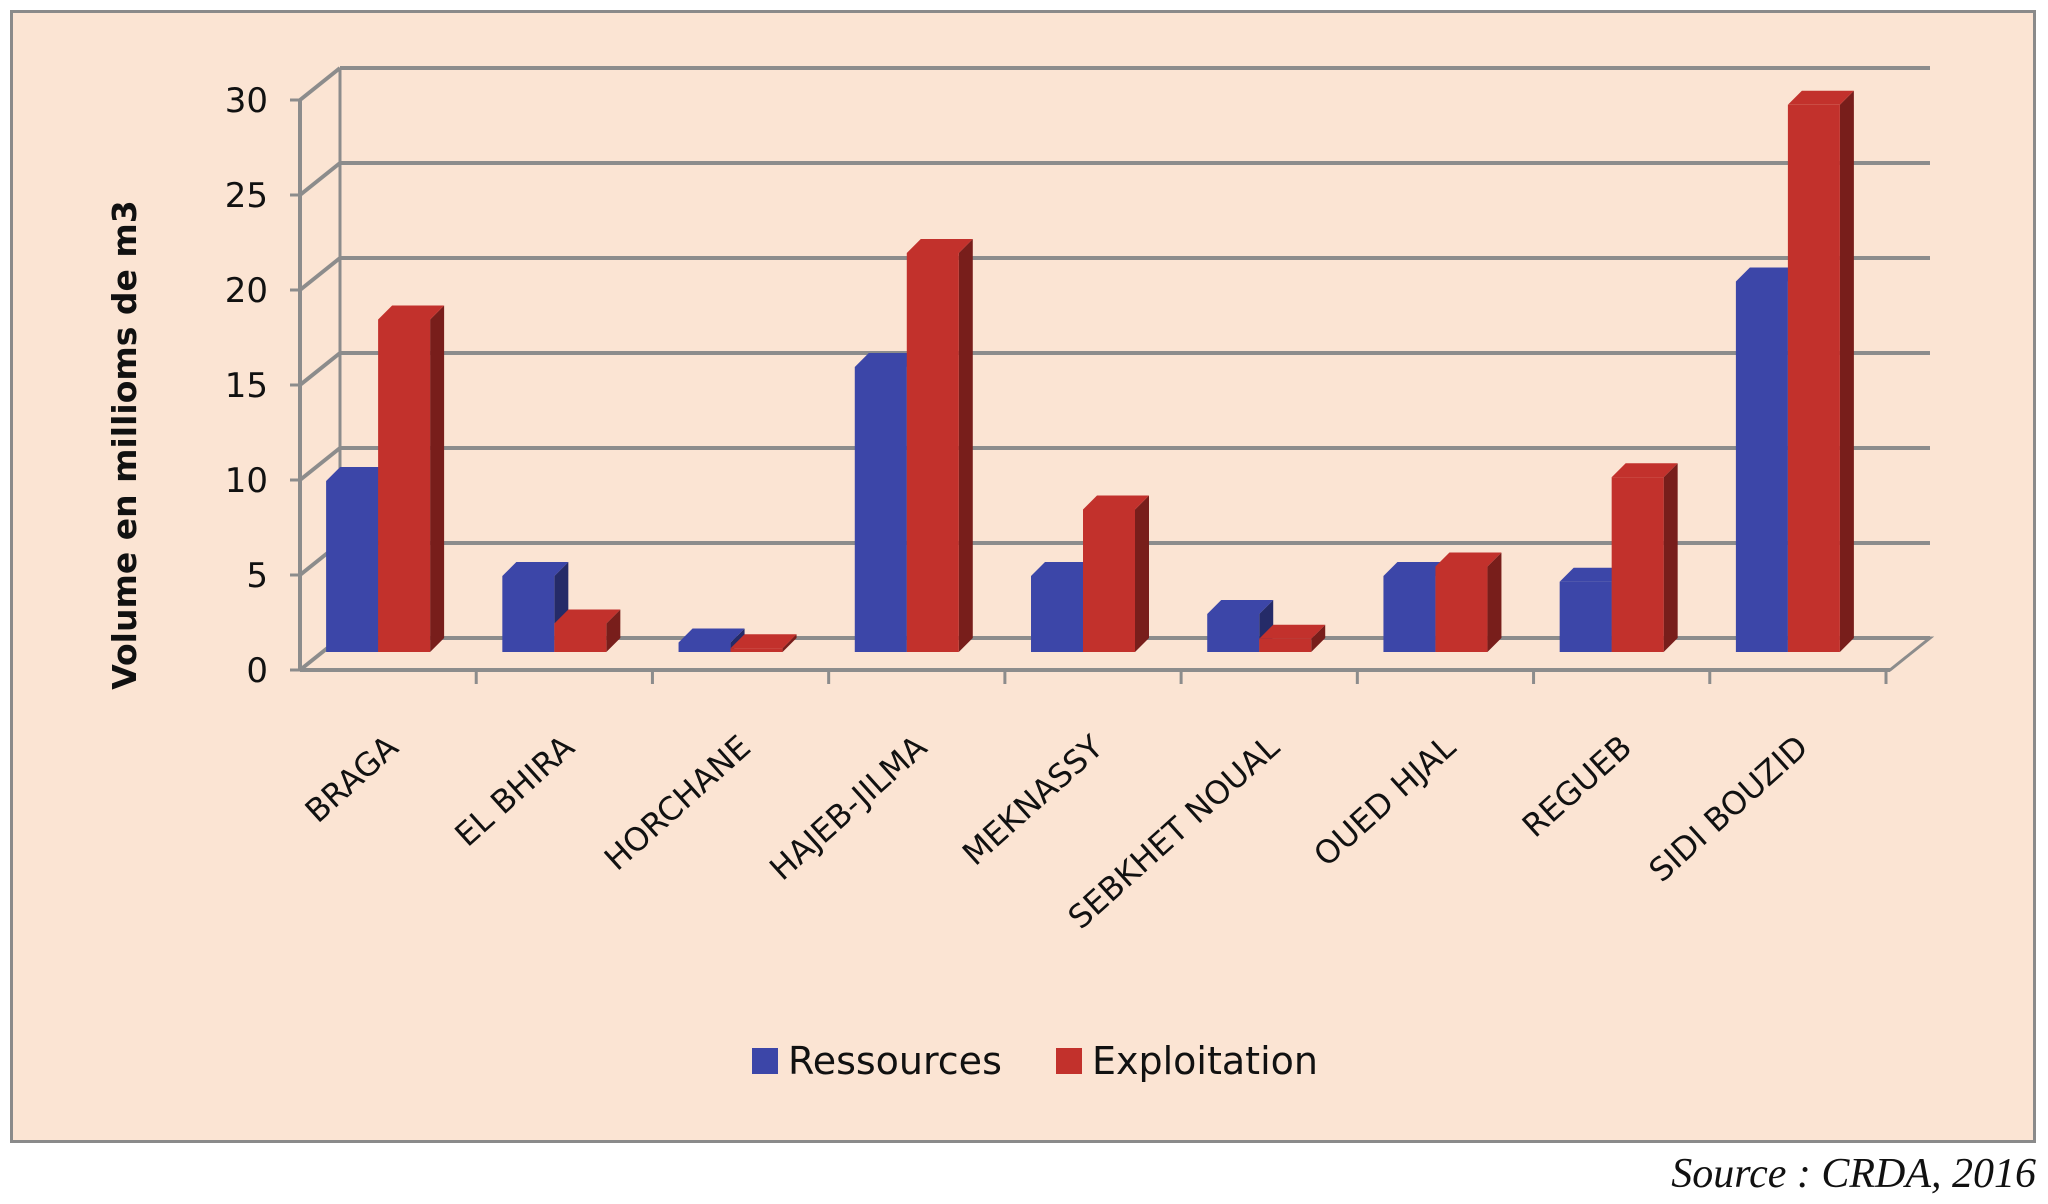  What do you see at coordinates (124, 445) in the screenshot?
I see `y-axis-label: Volume en millioms de m3` at bounding box center [124, 445].